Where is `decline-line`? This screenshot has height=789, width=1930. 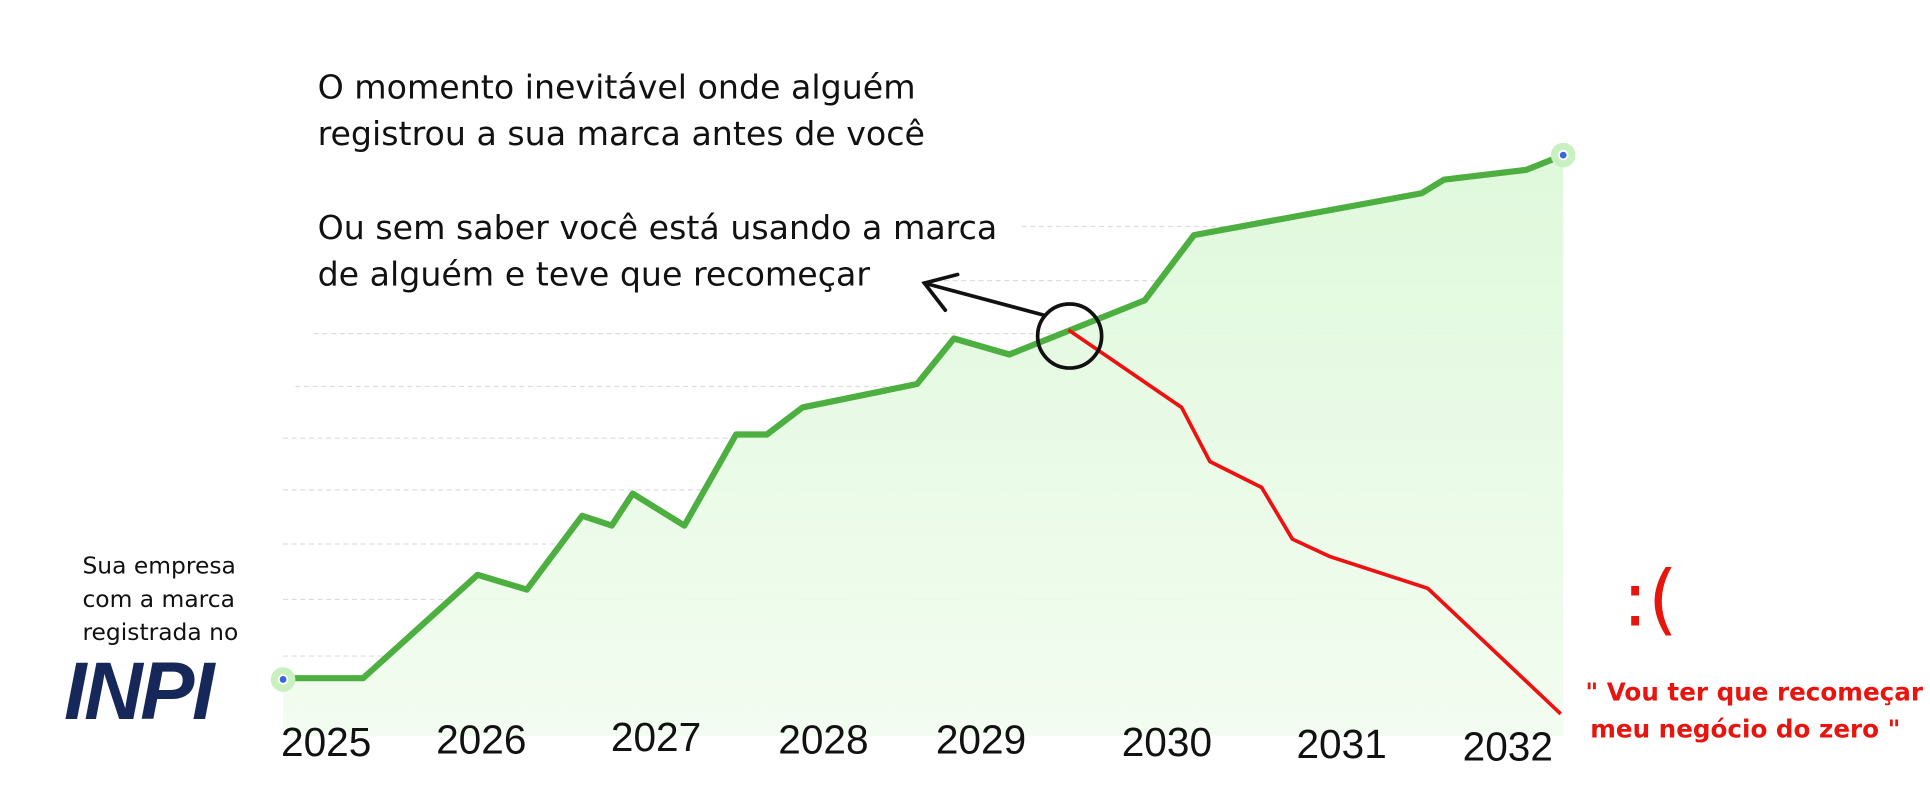 decline-line is located at coordinates (1315, 522).